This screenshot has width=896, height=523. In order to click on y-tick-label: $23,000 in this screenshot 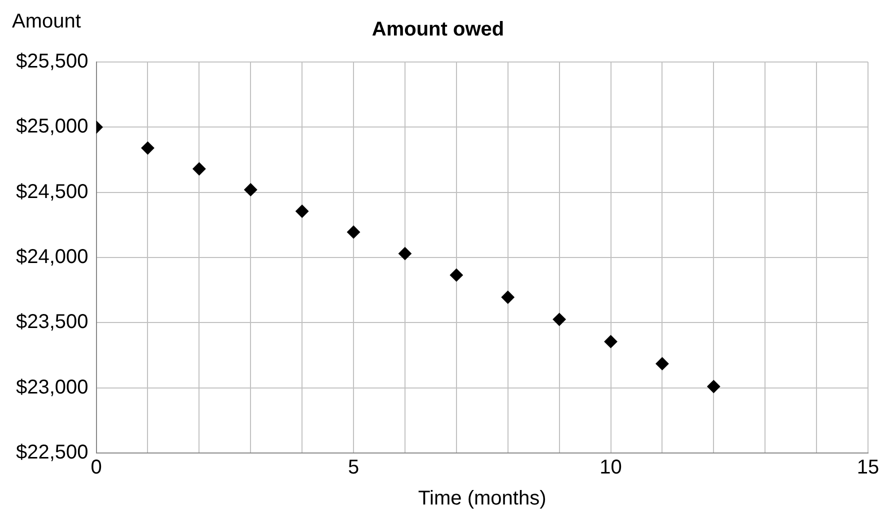, I will do `click(52, 387)`.